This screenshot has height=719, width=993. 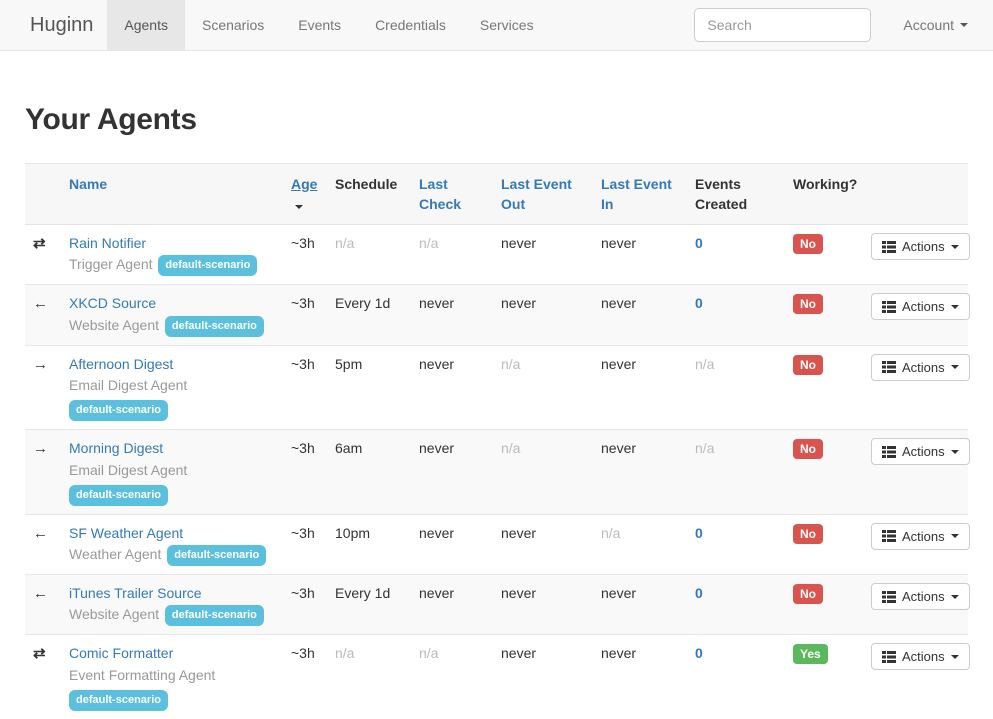 I want to click on transfer-arrows-icon: ⇄, so click(x=39, y=243).